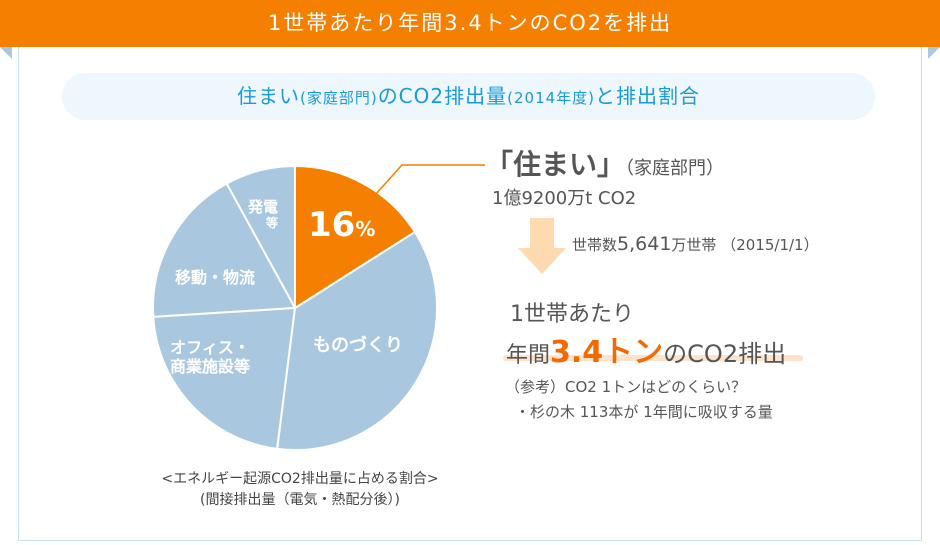  What do you see at coordinates (605, 164) in the screenshot?
I see `sector-title: 「住まい」（家庭部門）` at bounding box center [605, 164].